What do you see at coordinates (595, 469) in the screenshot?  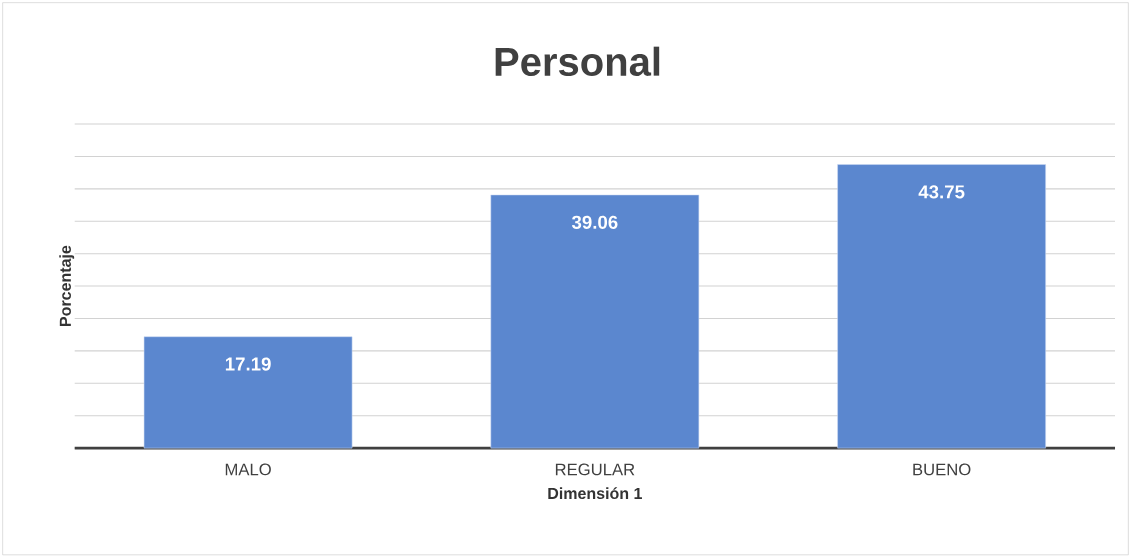 I see `x-tick-label: REGULAR` at bounding box center [595, 469].